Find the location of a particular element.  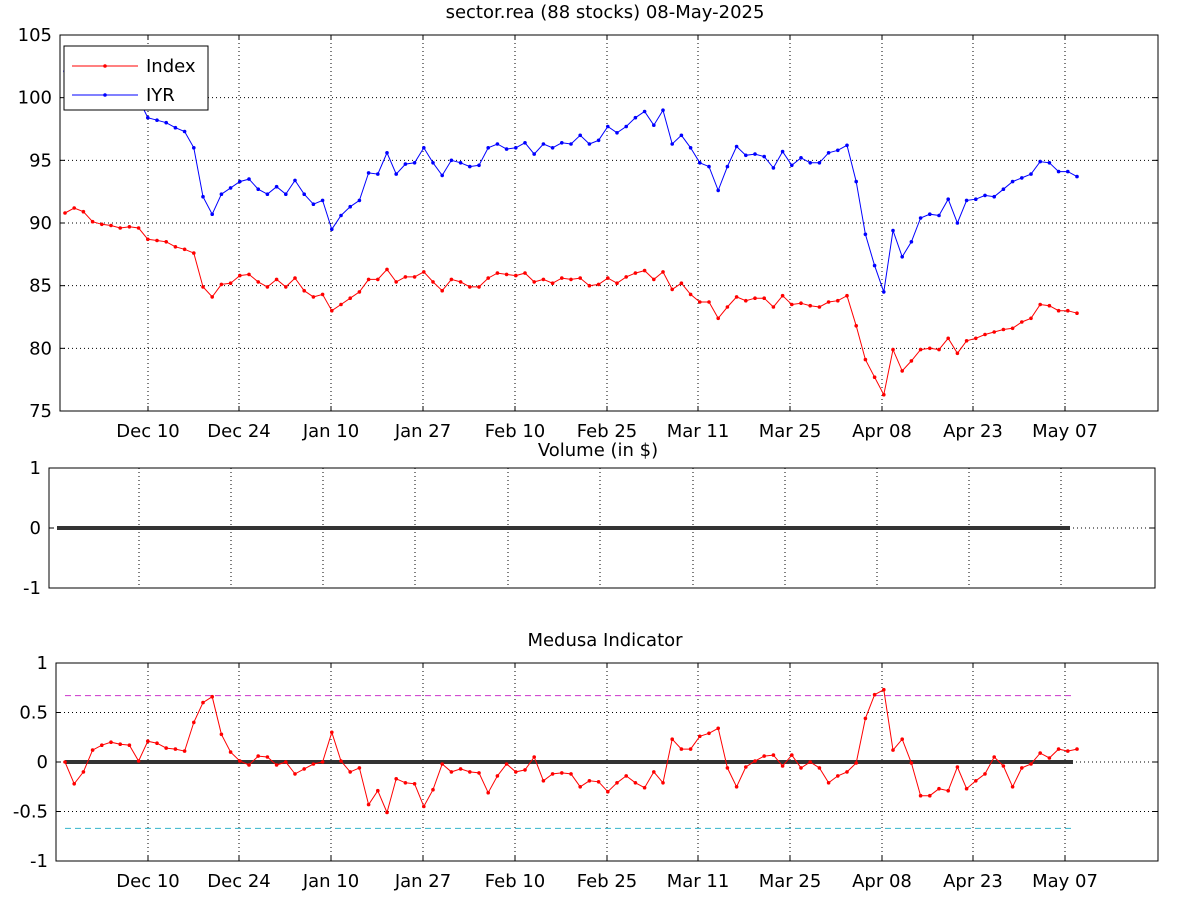

legend-box is located at coordinates (136, 78).